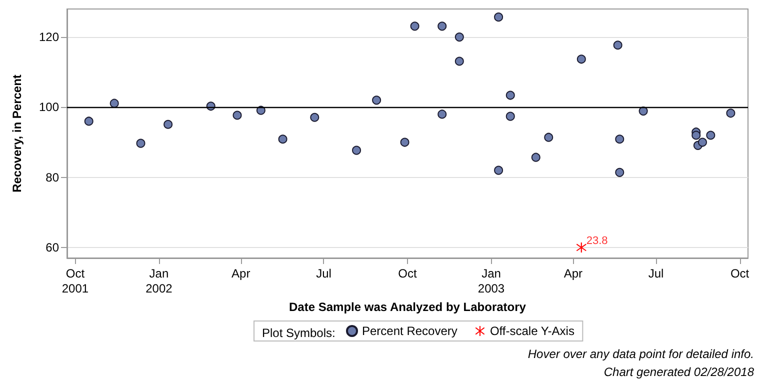  I want to click on text: Hover over any data point for detailed info., so click(641, 354).